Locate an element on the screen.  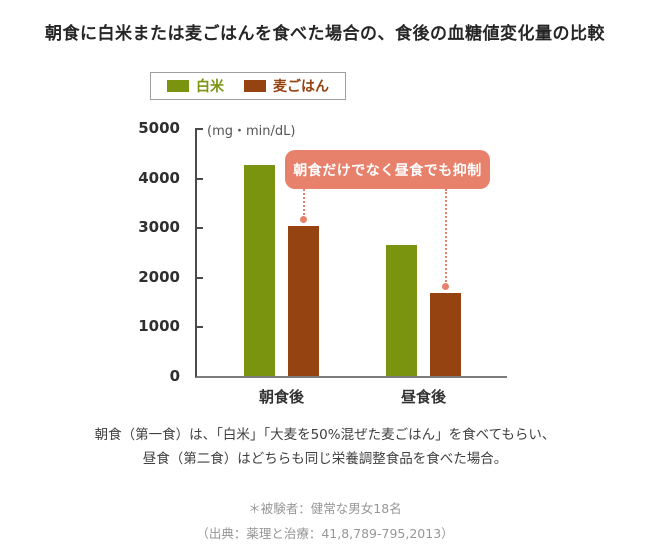
citation-subjects: ＊被験者：健常な男女18名 is located at coordinates (325, 508).